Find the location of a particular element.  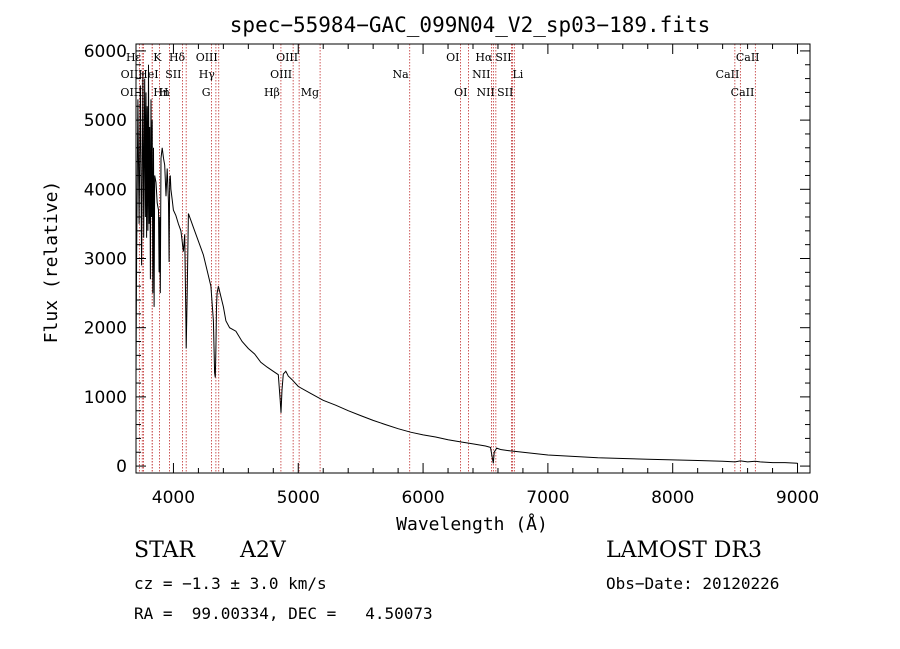

line-marker-label-15: NII is located at coordinates (481, 74).